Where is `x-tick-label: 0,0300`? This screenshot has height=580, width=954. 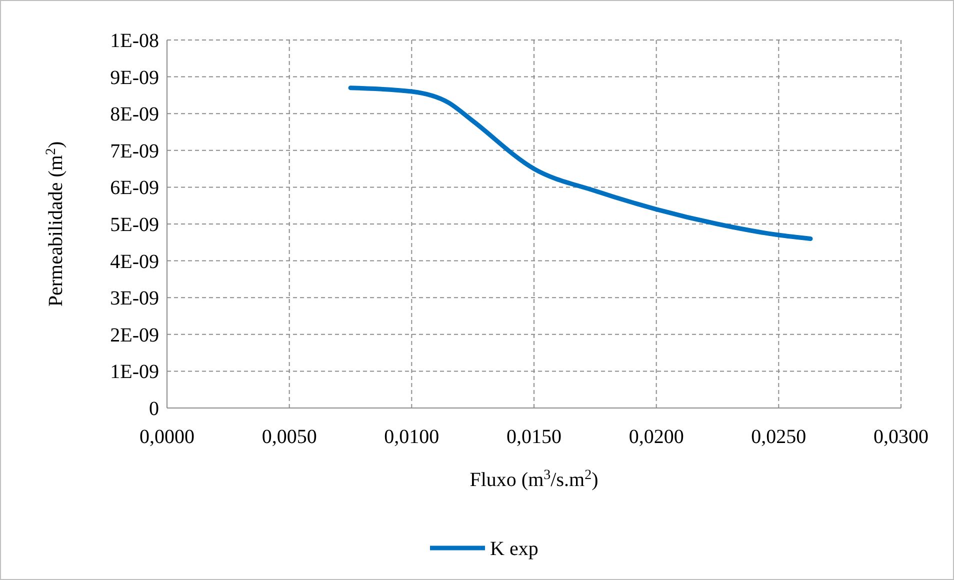 x-tick-label: 0,0300 is located at coordinates (901, 437).